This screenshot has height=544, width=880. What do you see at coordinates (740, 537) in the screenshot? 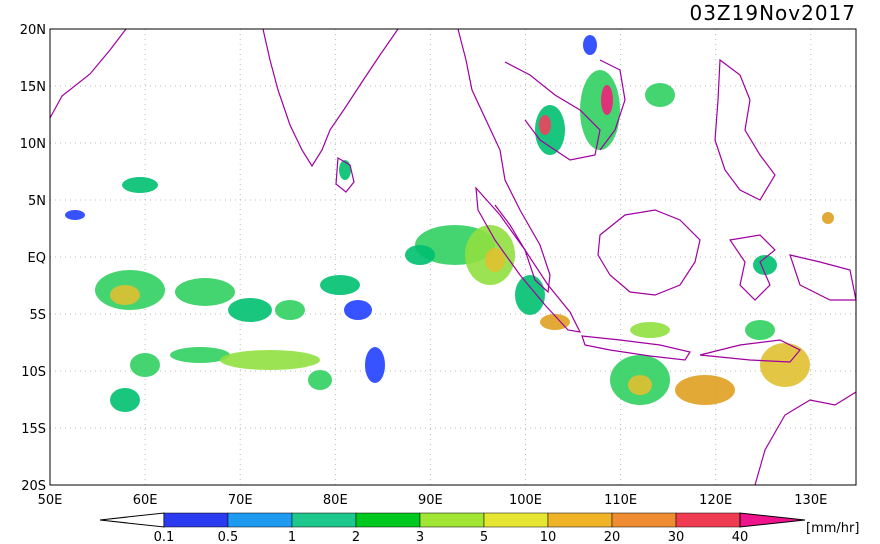
I see `colorbar-label: 40` at bounding box center [740, 537].